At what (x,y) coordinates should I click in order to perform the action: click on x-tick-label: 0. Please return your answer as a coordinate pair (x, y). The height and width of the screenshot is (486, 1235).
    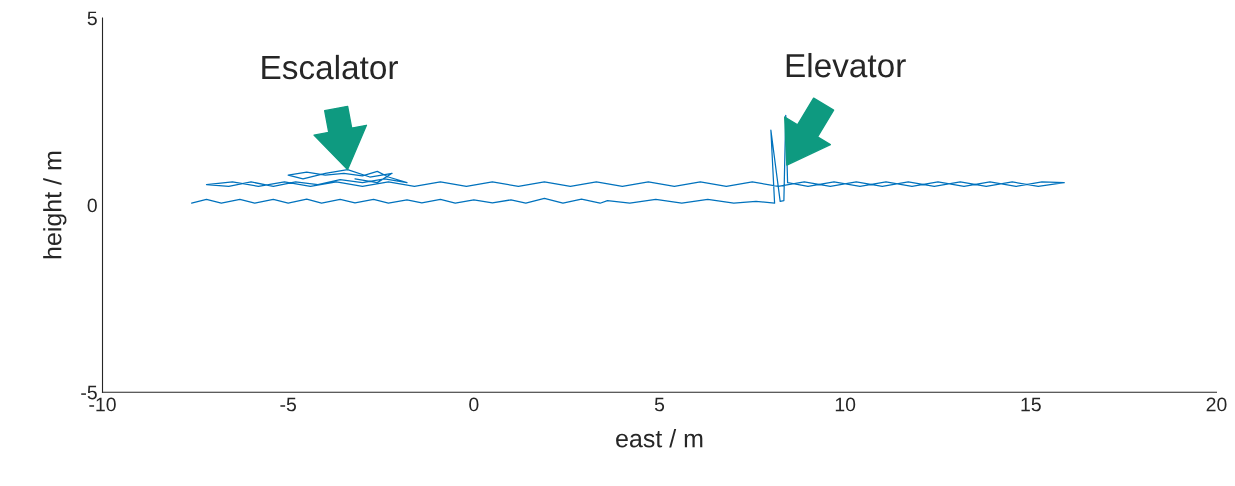
    Looking at the image, I should click on (474, 404).